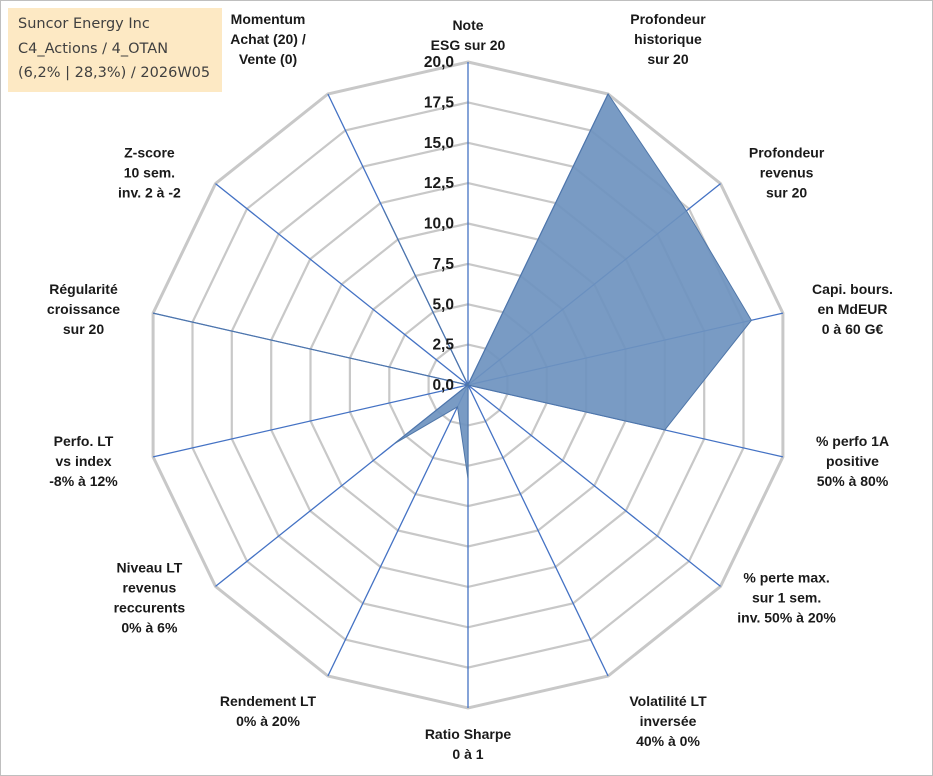 Image resolution: width=933 pixels, height=776 pixels. I want to click on category-label: inv. 50% à 20%, so click(786, 618).